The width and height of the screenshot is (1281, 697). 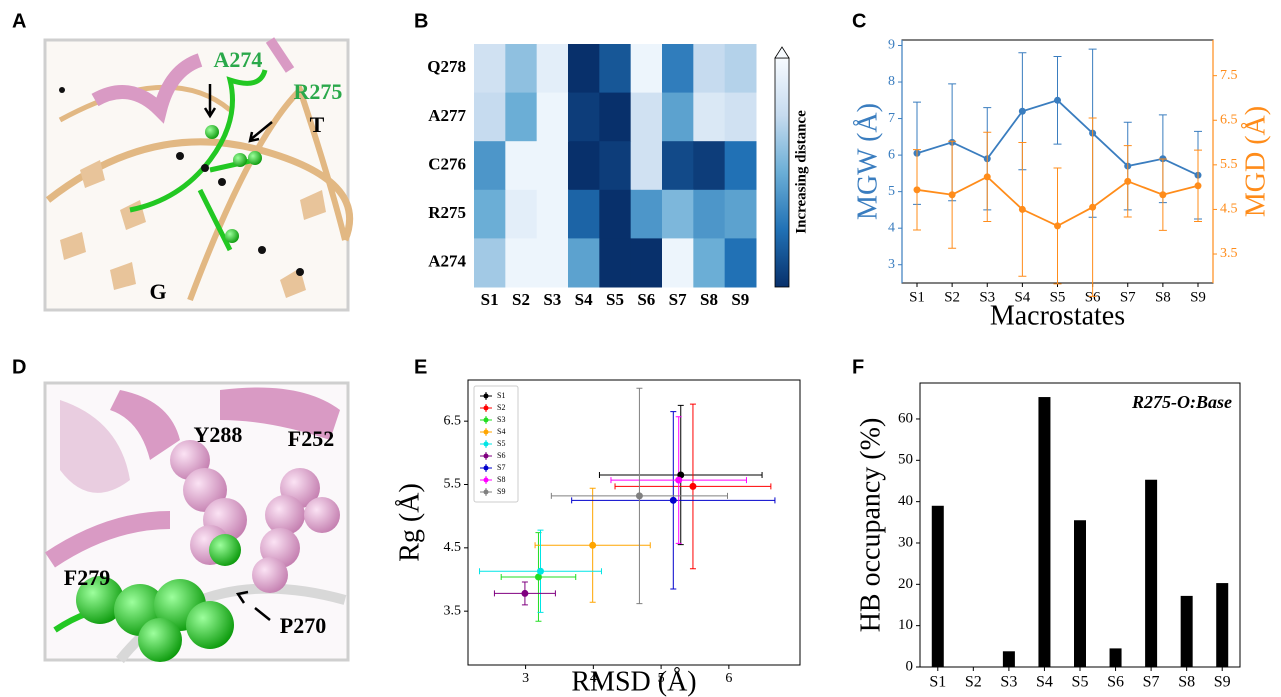 I want to click on colorbar-extend, so click(x=782, y=52).